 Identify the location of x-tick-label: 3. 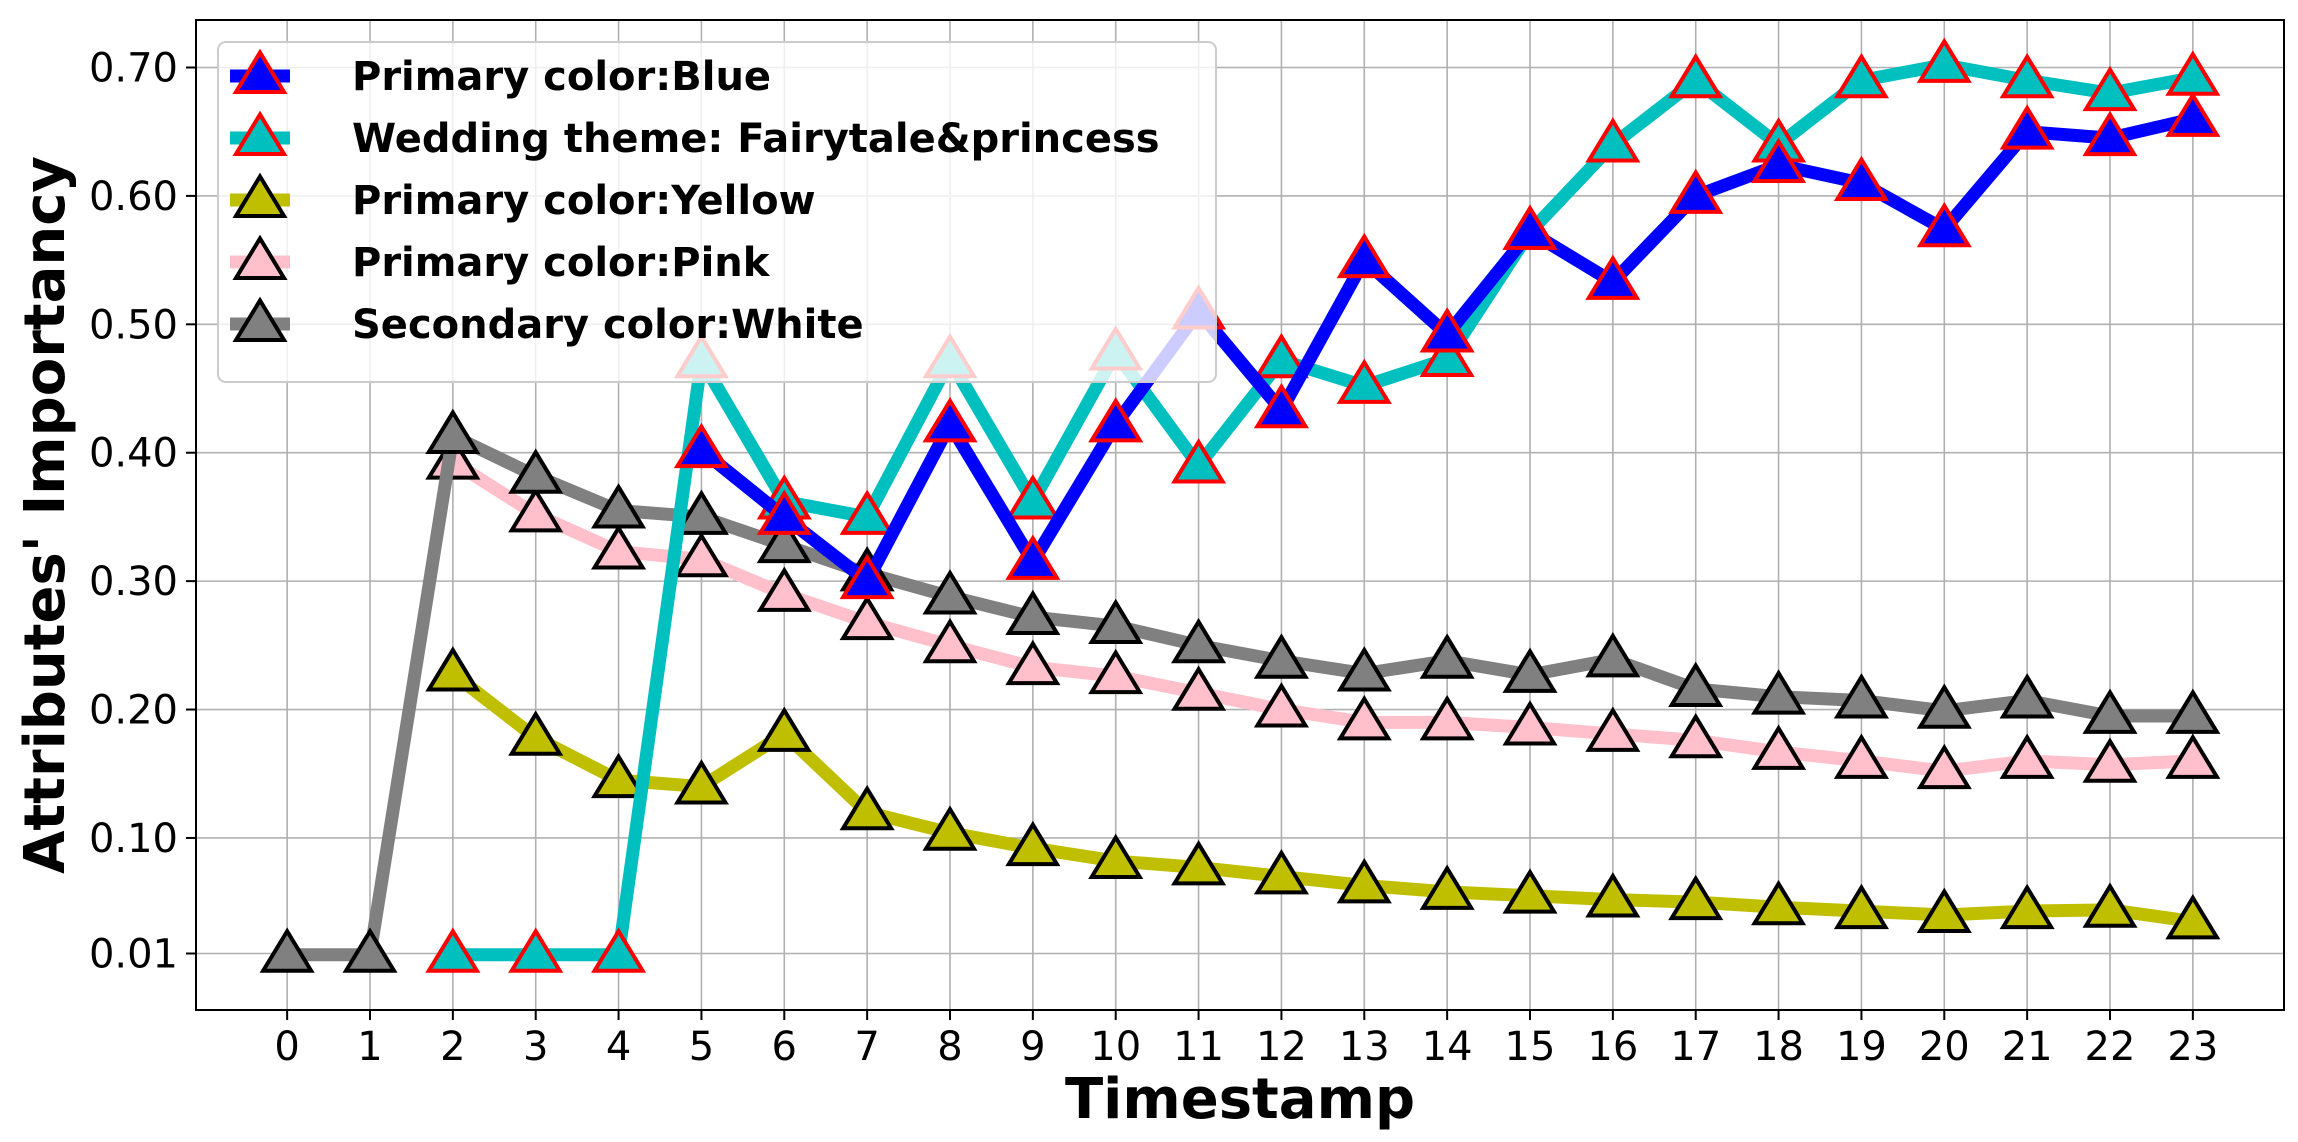
(535, 1047).